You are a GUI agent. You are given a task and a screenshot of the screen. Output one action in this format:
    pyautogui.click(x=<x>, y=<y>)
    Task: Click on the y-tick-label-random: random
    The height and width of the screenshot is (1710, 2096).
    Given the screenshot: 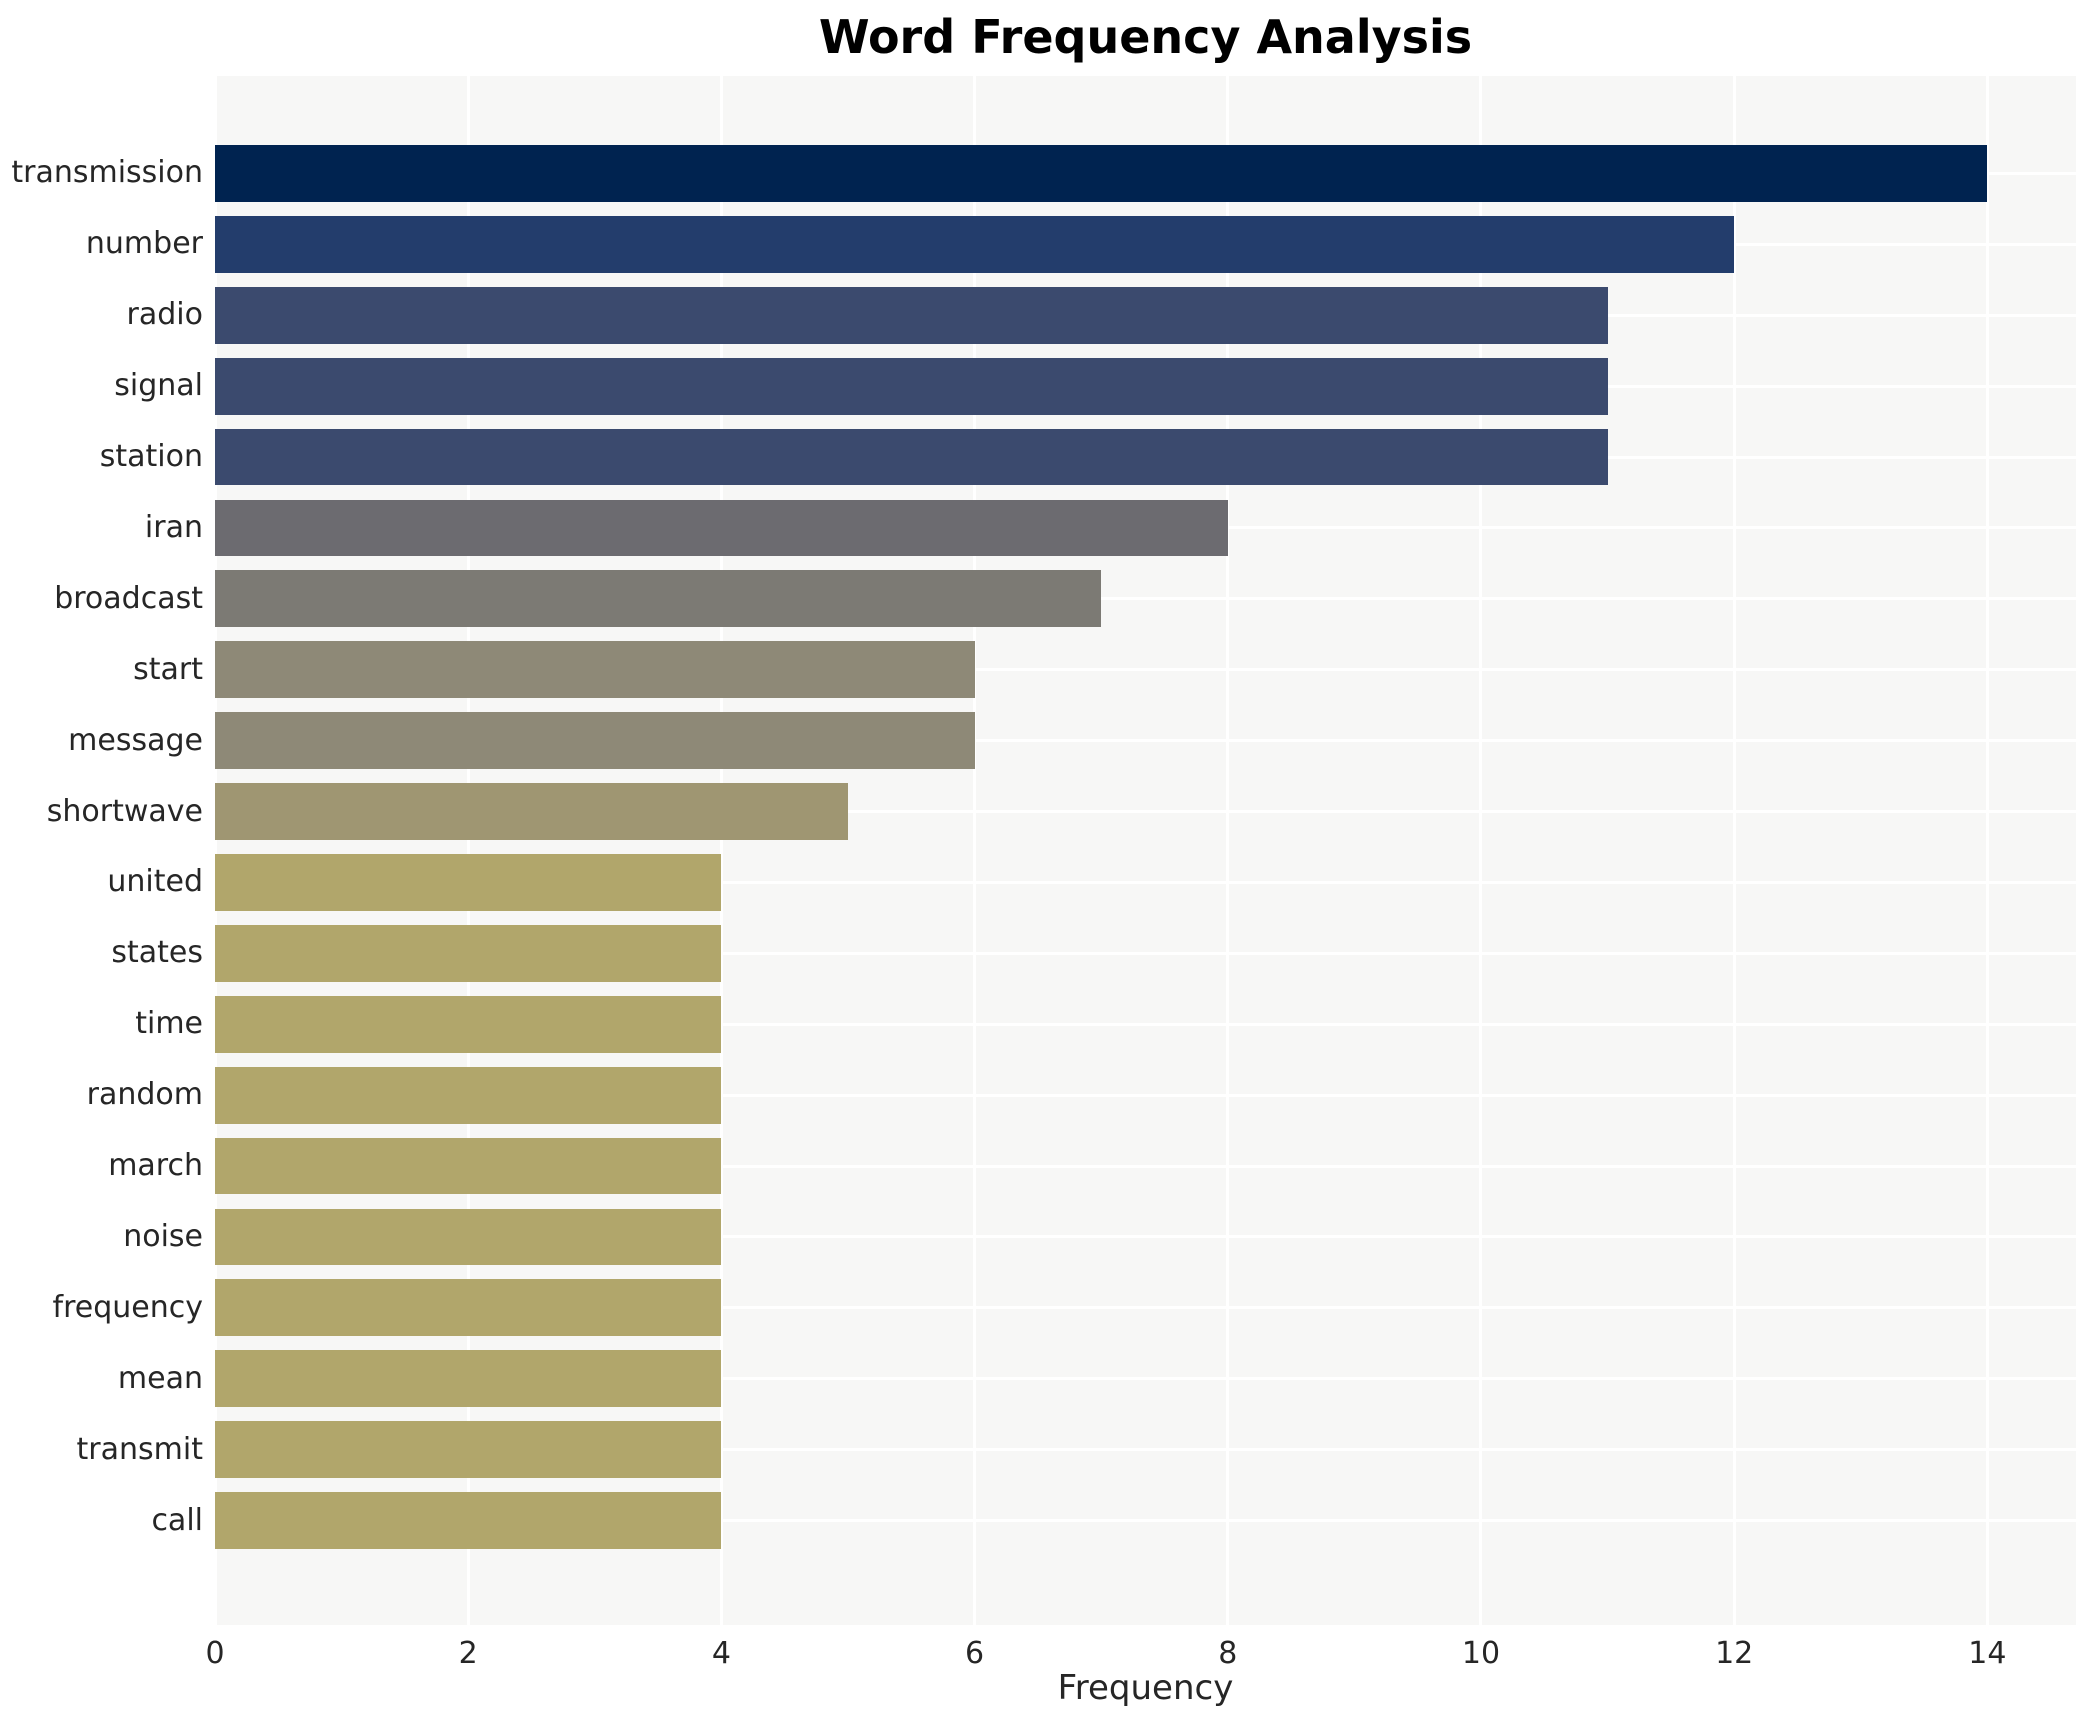 What is the action you would take?
    pyautogui.click(x=144, y=1095)
    